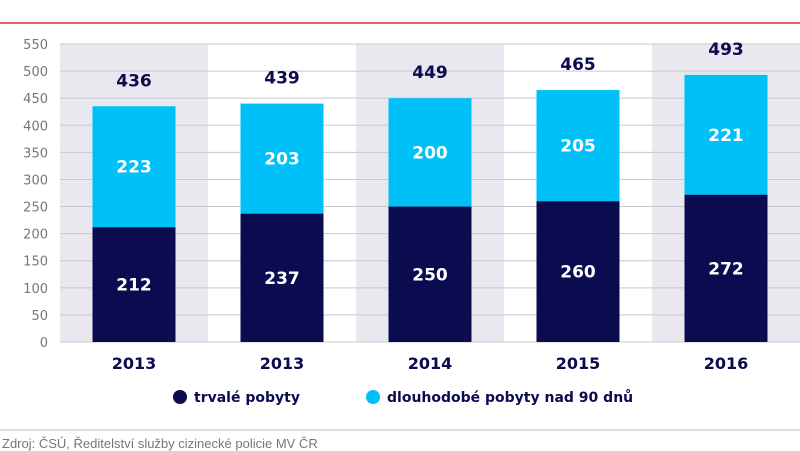  Describe the element at coordinates (726, 50) in the screenshot. I see `total-label: 493` at that location.